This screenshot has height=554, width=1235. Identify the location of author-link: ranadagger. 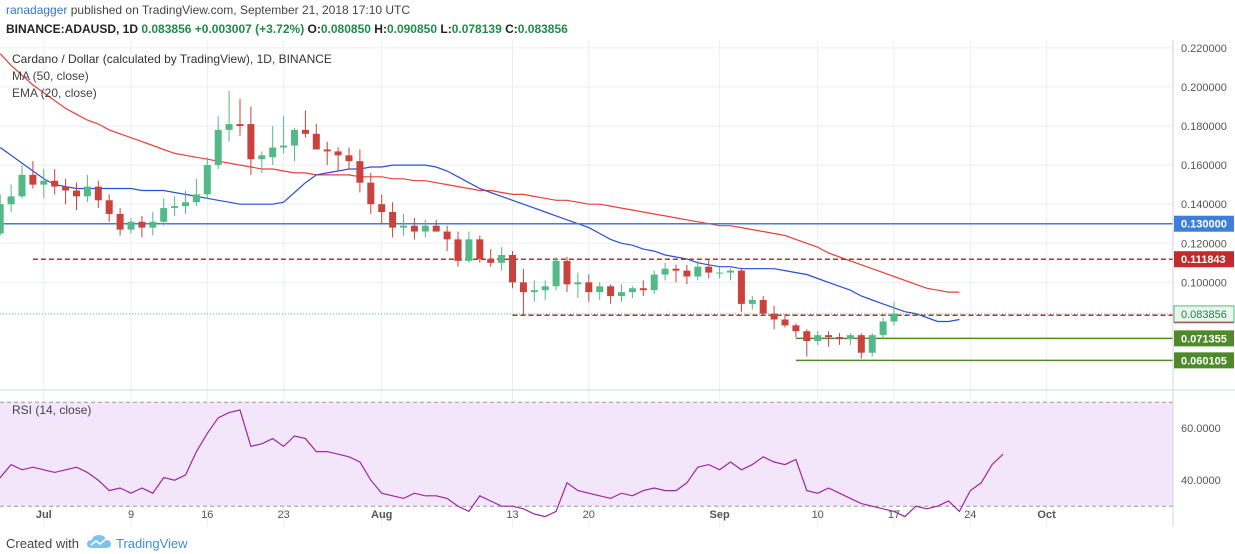
(37, 10).